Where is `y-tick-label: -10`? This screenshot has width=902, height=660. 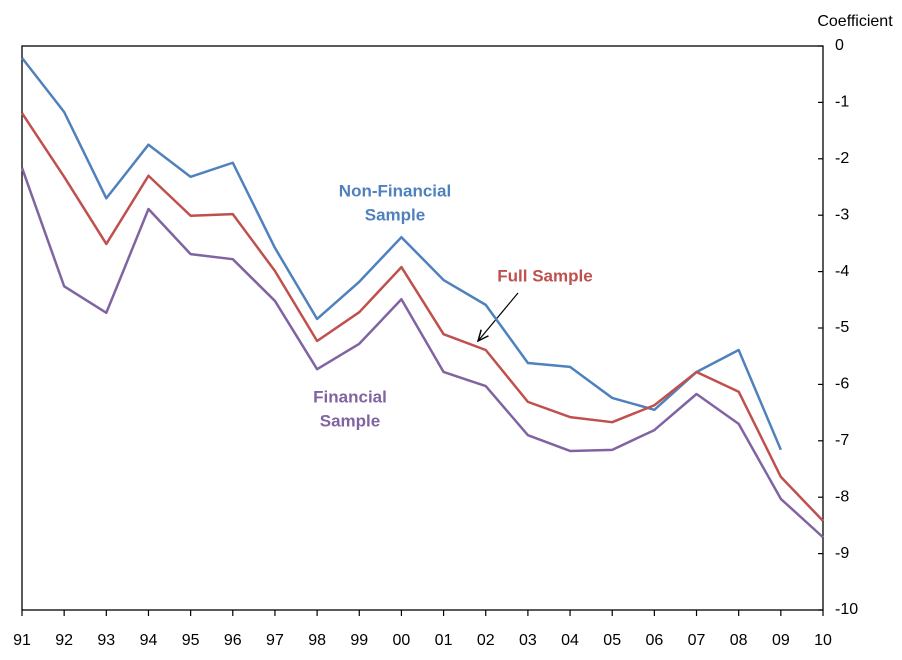 y-tick-label: -10 is located at coordinates (846, 609).